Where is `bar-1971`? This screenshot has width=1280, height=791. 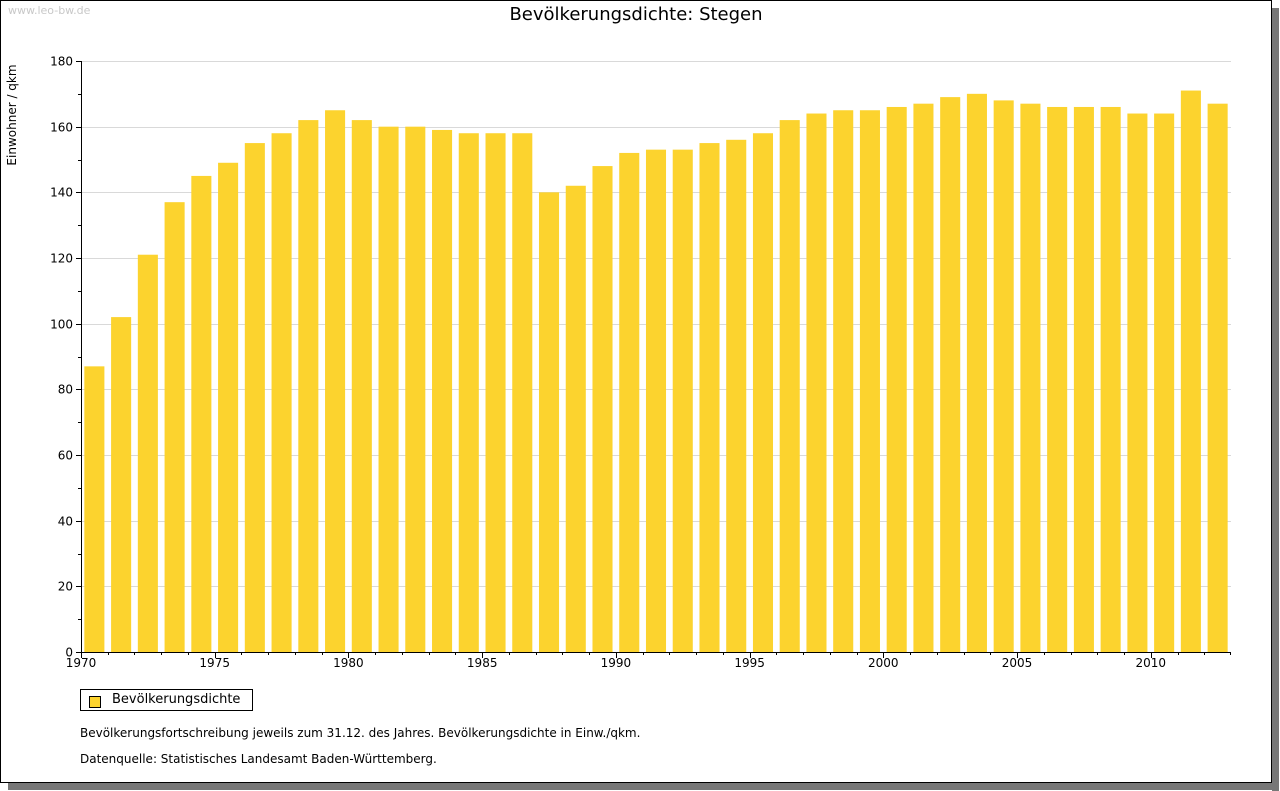 bar-1971 is located at coordinates (121, 484).